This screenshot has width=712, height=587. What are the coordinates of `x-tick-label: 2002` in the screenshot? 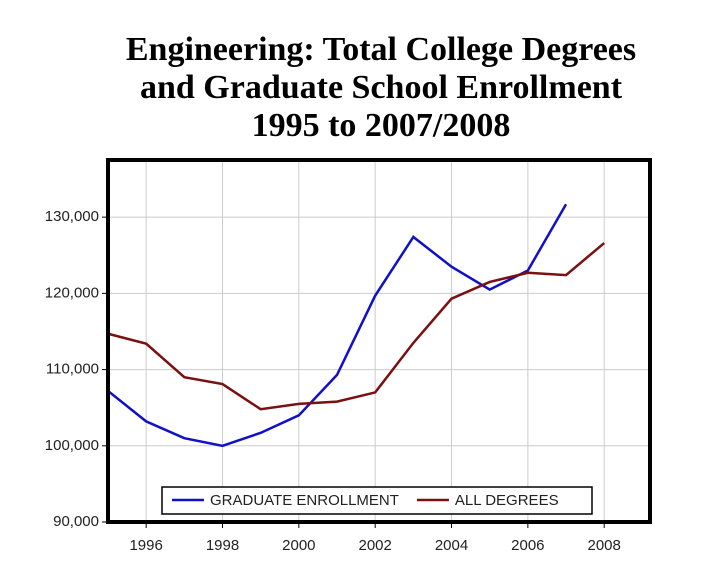 It's located at (374, 545).